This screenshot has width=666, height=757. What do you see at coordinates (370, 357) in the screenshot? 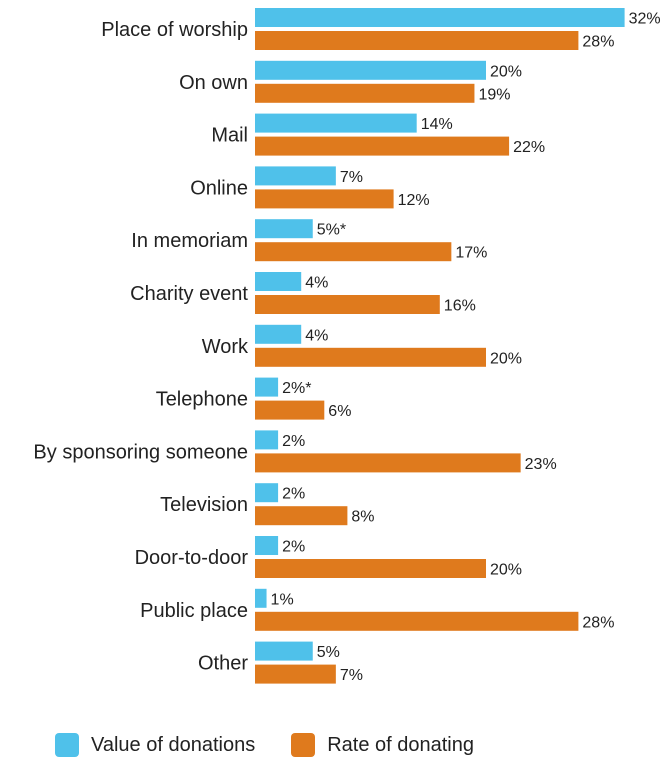
I see `bar-rate-of-donating-work` at bounding box center [370, 357].